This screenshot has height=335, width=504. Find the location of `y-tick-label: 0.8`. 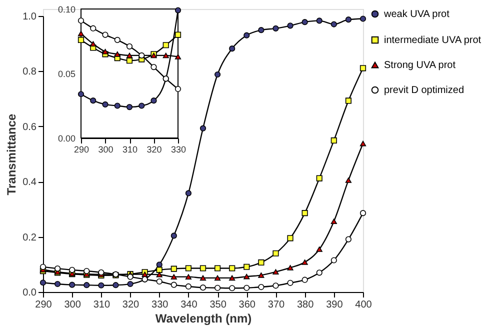

y-tick-label: 0.8 is located at coordinates (29, 72).